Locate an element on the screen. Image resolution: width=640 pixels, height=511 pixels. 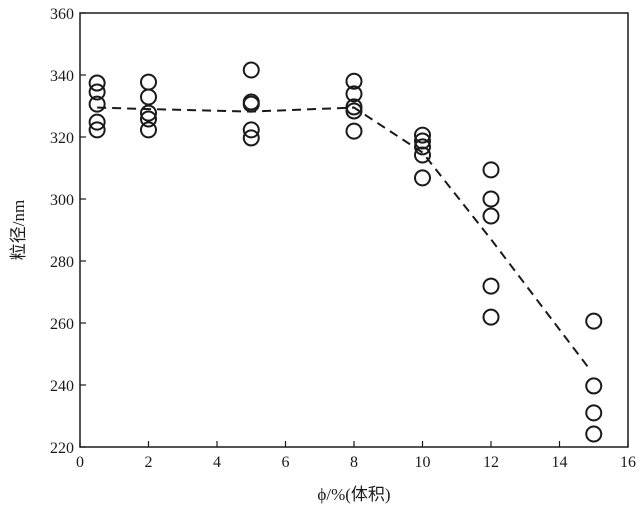
x-tick-label: 16 is located at coordinates (628, 462).